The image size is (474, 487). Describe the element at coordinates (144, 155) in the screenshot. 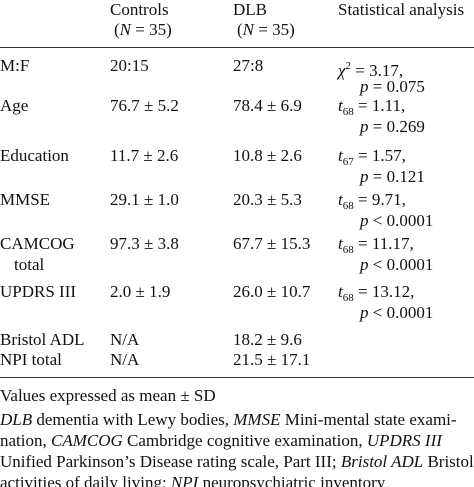

I see `cell: 11.7 ± 2.6` at that location.